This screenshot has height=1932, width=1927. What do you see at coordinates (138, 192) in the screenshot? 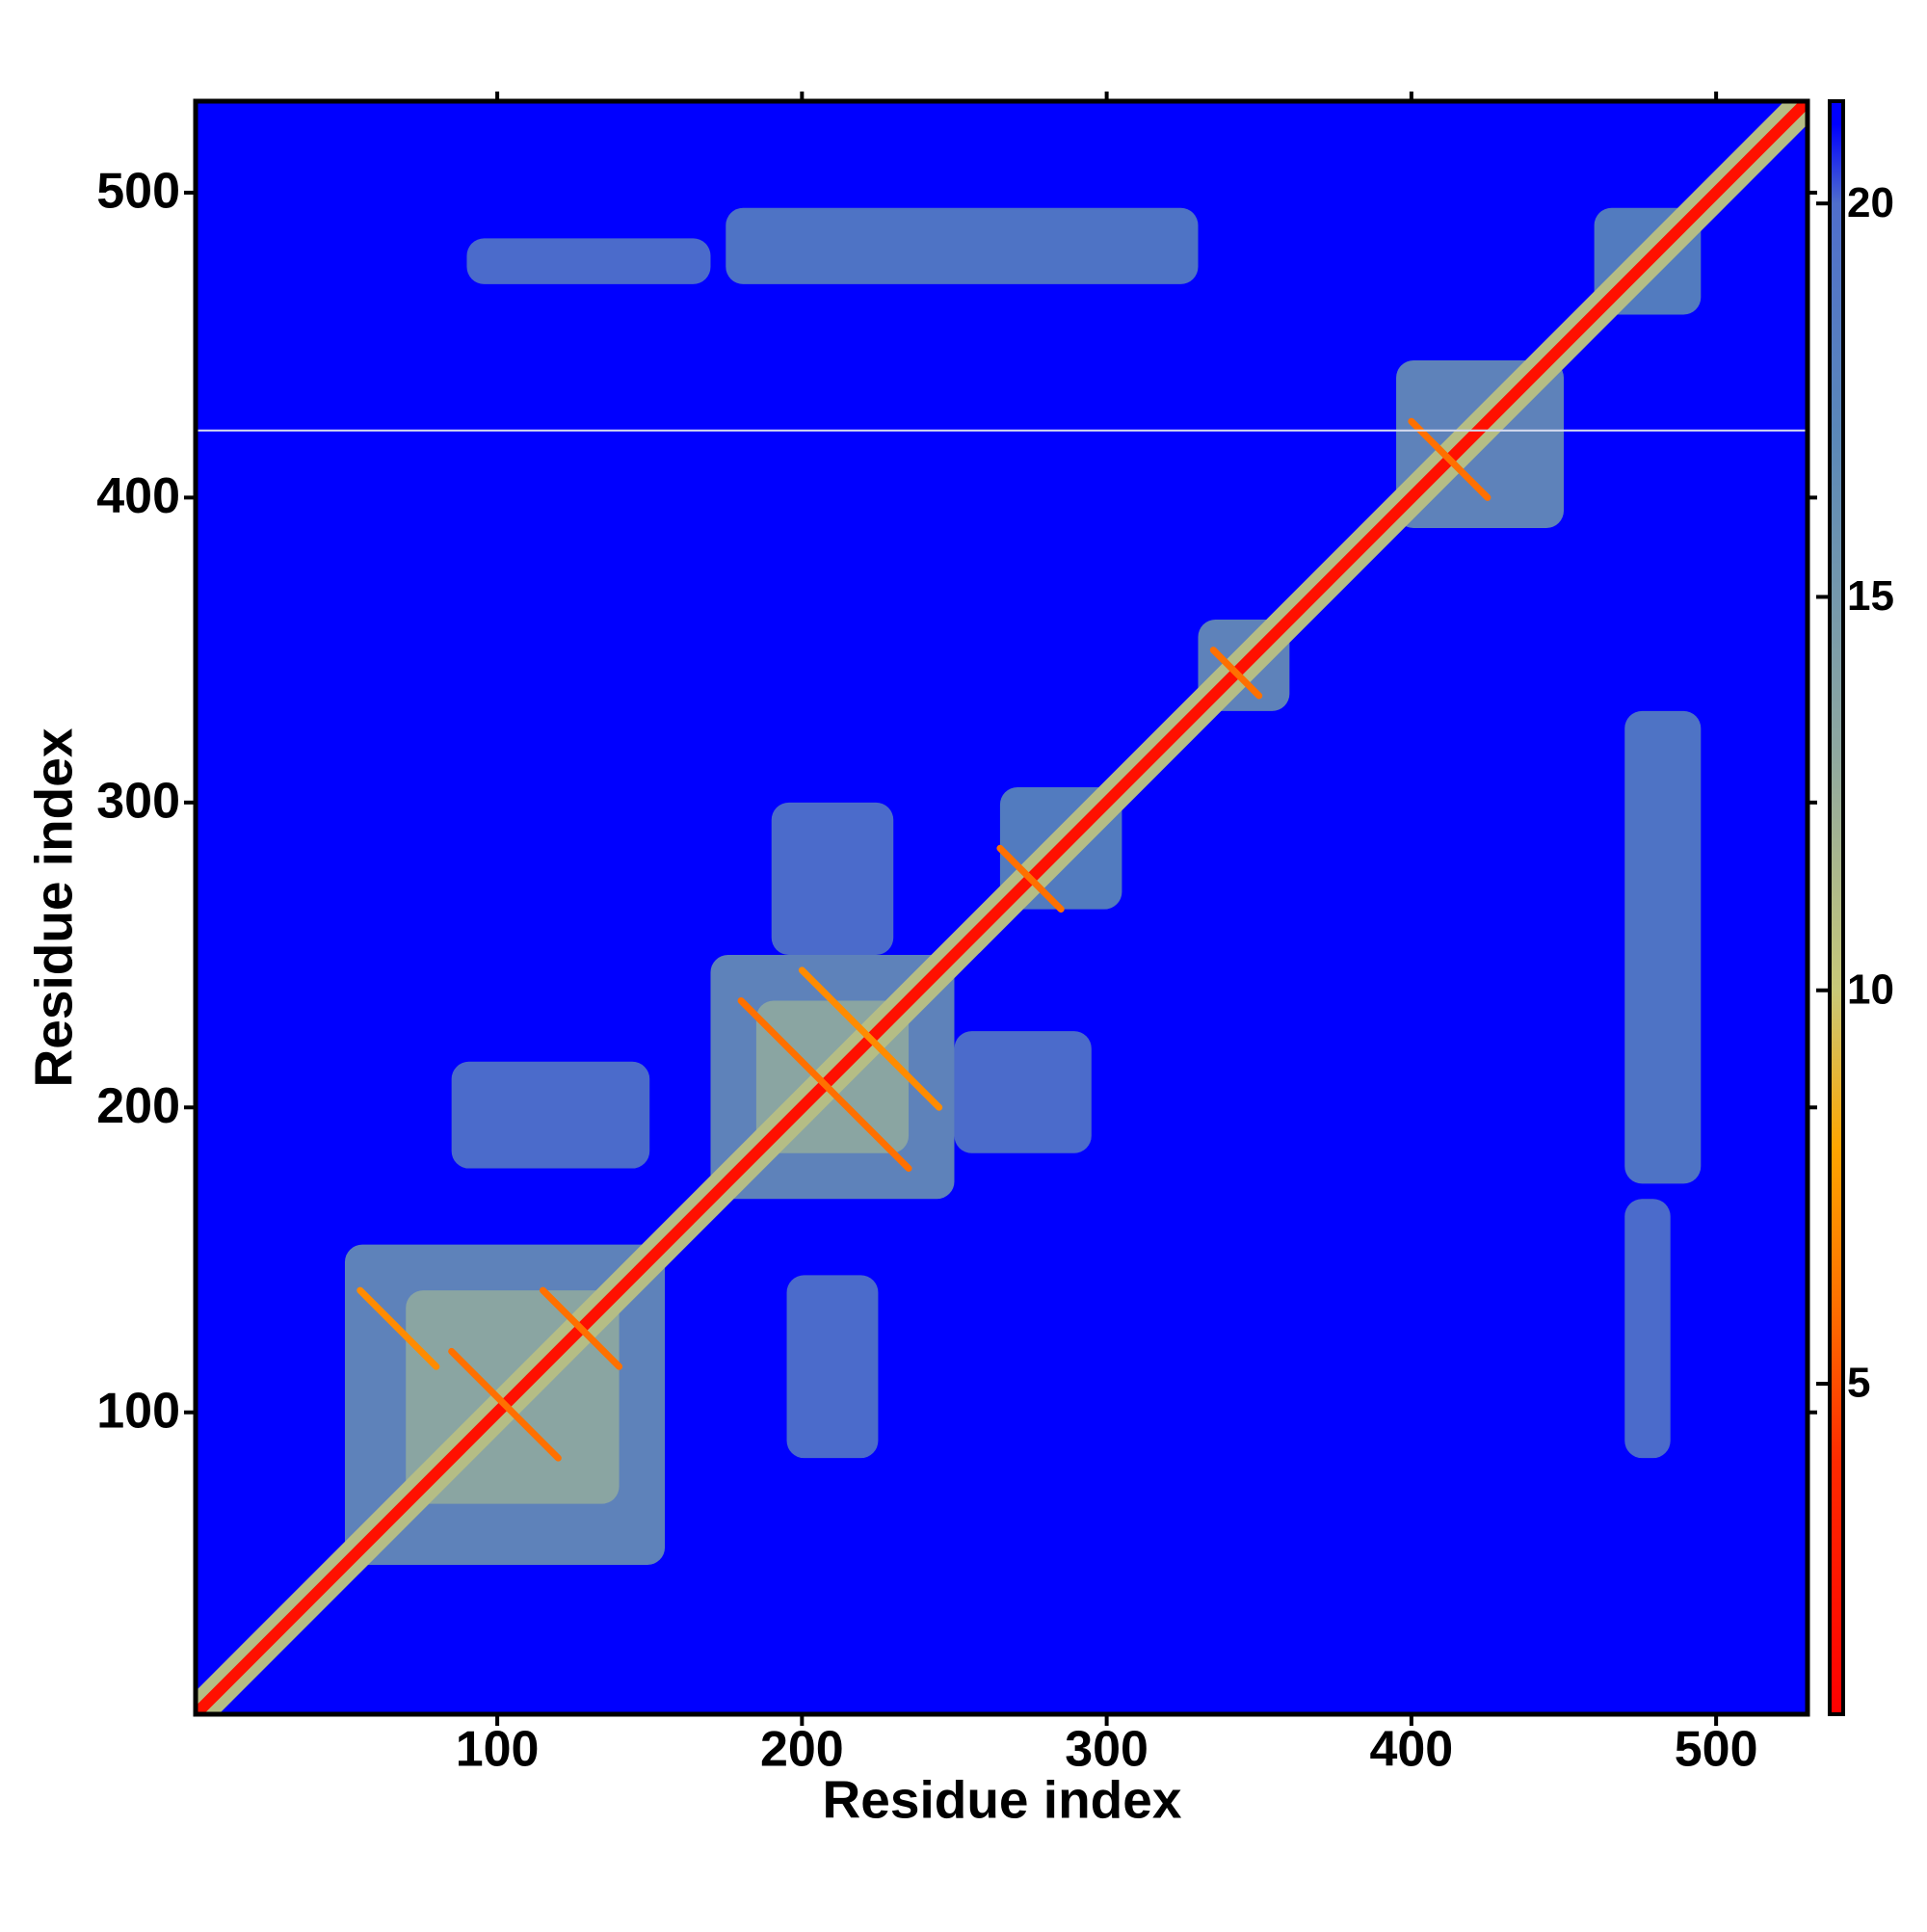
I see `y-tick-label: 500` at bounding box center [138, 192].